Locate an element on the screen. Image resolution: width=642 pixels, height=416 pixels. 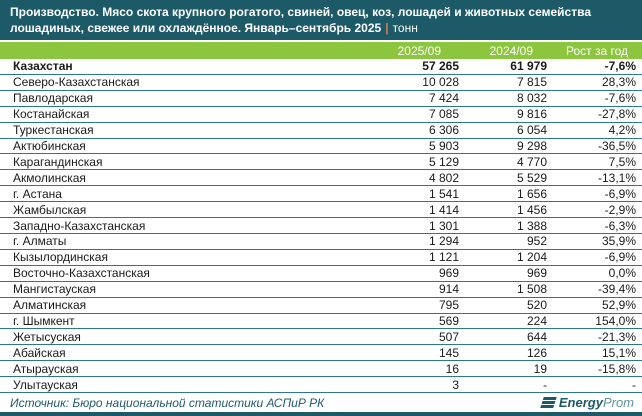
value-2025: 10 028 is located at coordinates (440, 82).